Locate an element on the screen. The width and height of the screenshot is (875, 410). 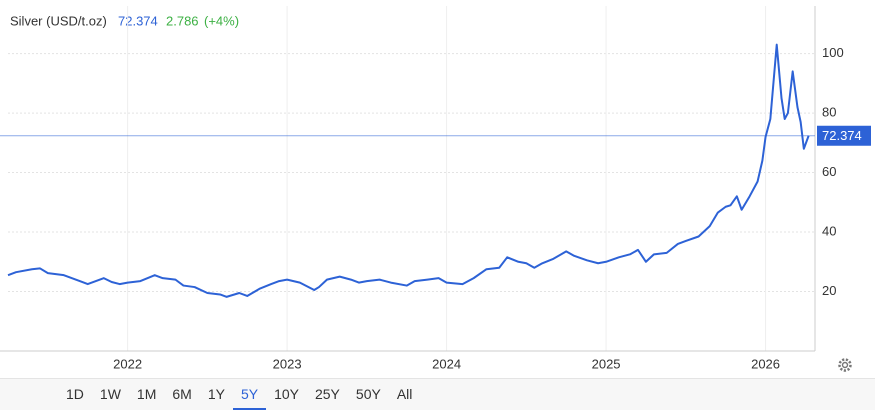
y-tick-label: 20 is located at coordinates (829, 290).